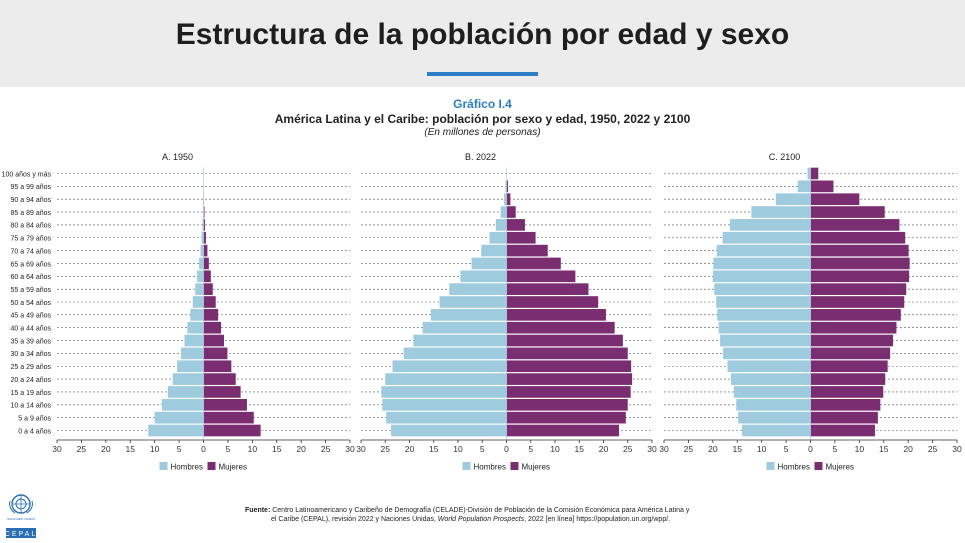 The height and width of the screenshot is (543, 965). I want to click on category-label: 50 a 54 años, so click(31, 303).